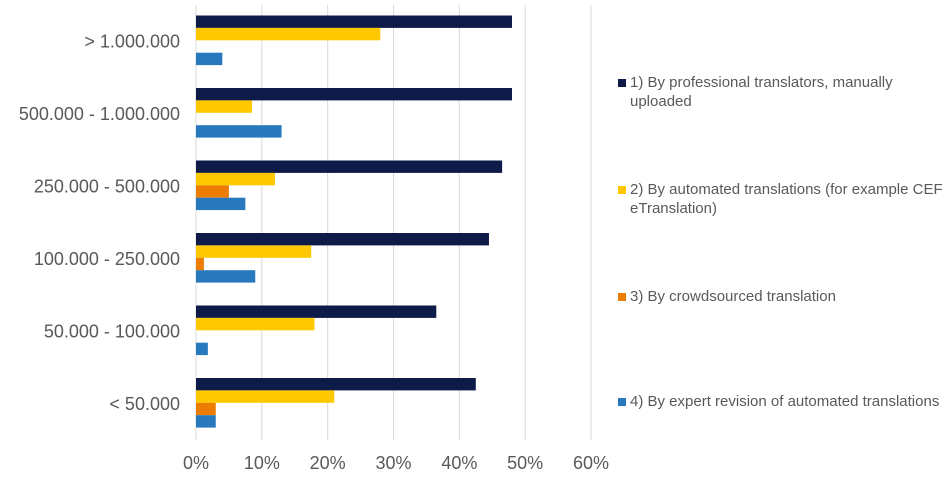 The height and width of the screenshot is (481, 949). Describe the element at coordinates (112, 331) in the screenshot. I see `category-label: 50.000 - 100.000` at that location.